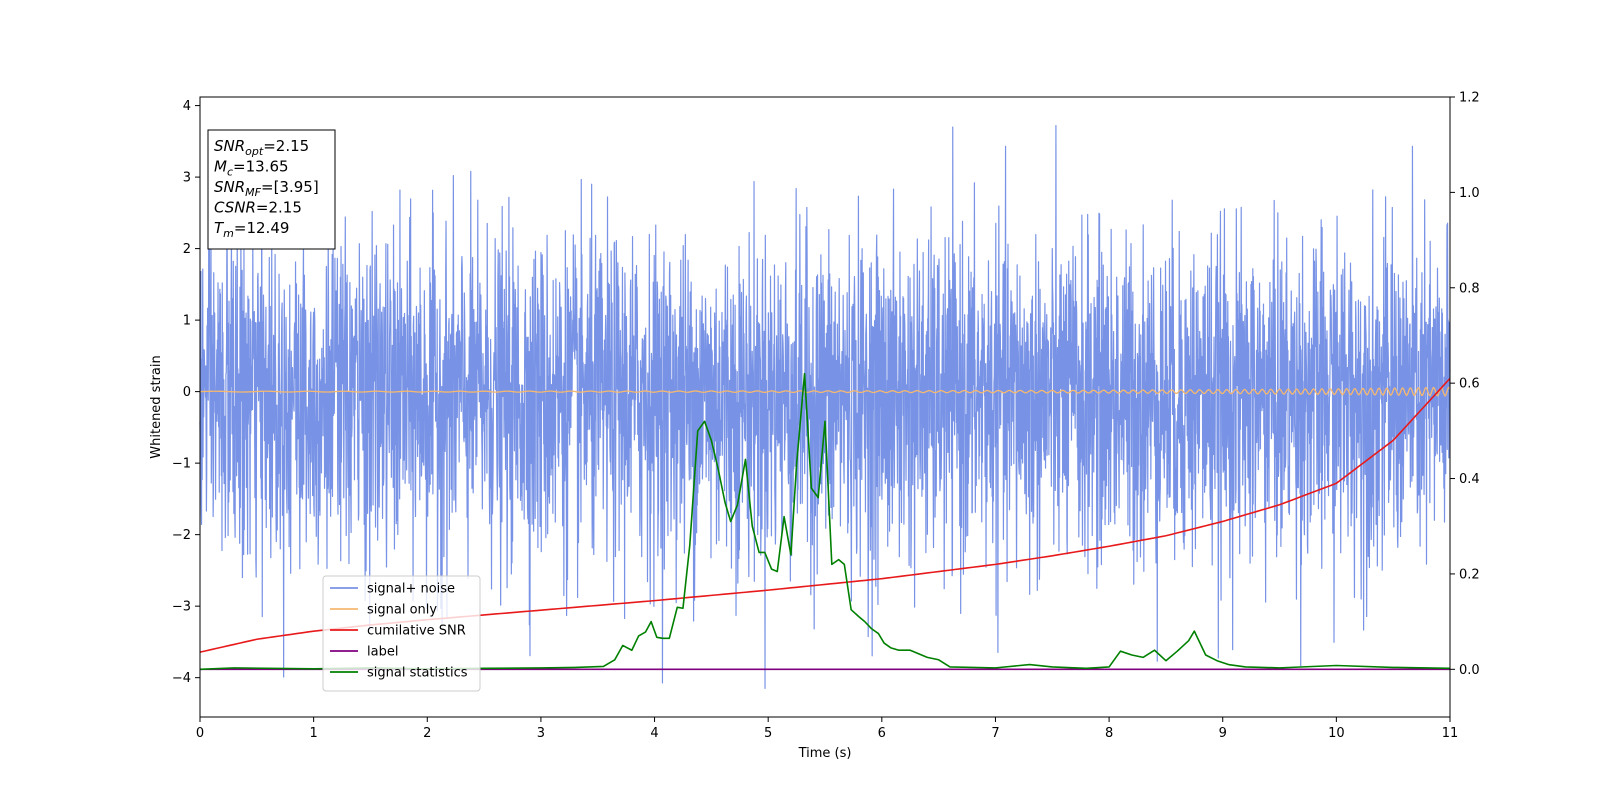 The height and width of the screenshot is (800, 1600). What do you see at coordinates (1223, 733) in the screenshot?
I see `x-tick-label: 9` at bounding box center [1223, 733].